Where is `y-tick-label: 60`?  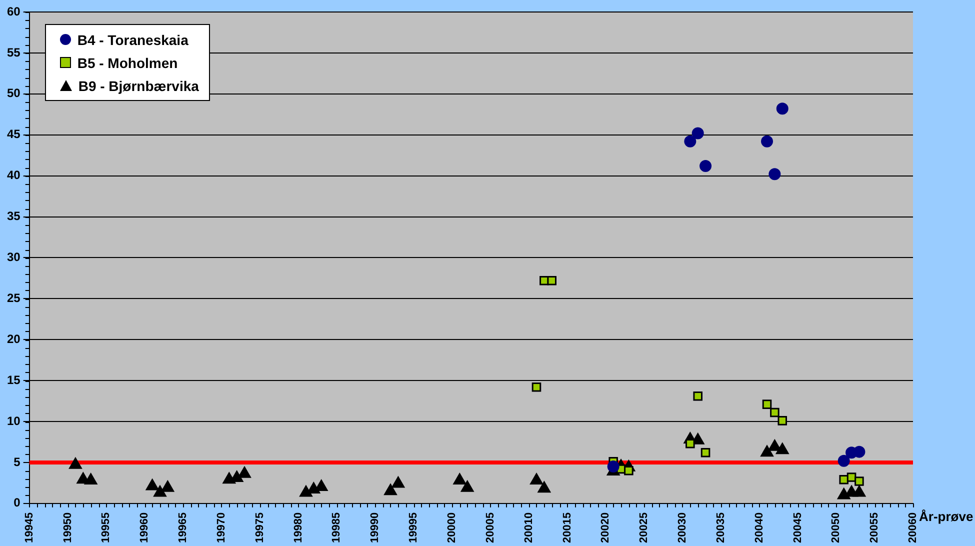
y-tick-label: 60 is located at coordinates (13, 11).